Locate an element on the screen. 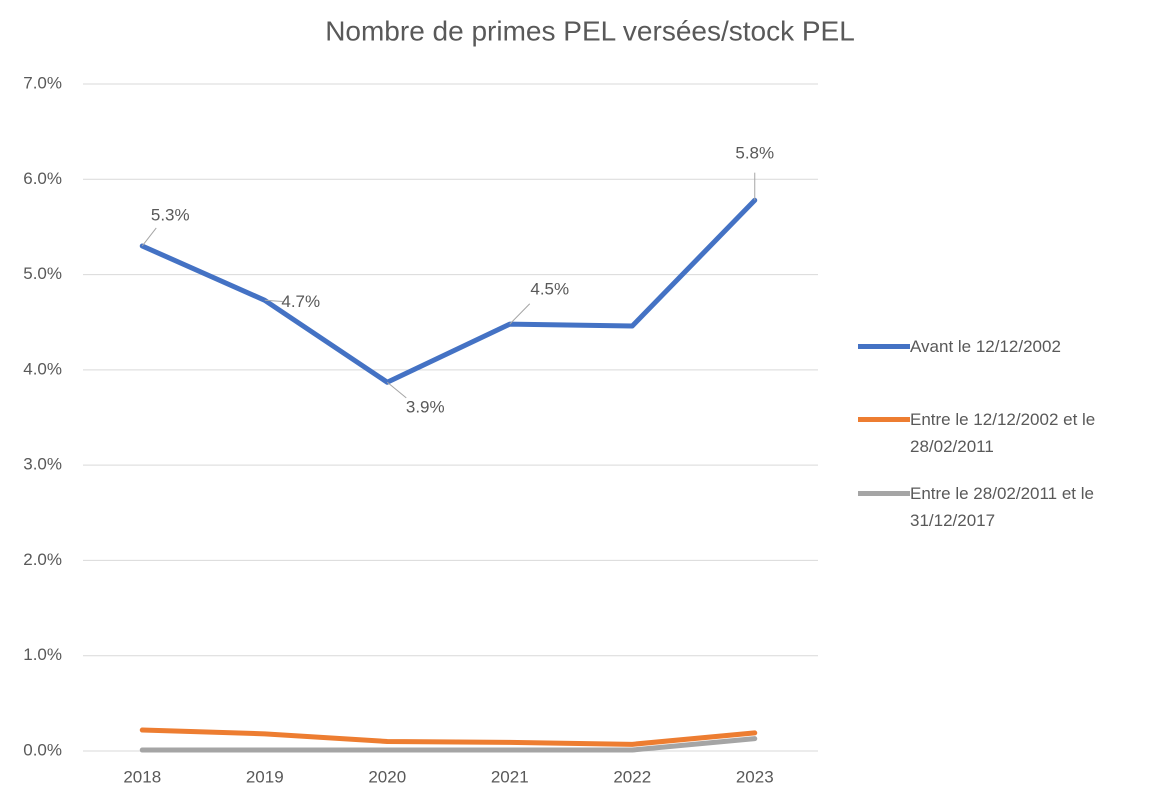  data-label: 5.8% is located at coordinates (754, 153).